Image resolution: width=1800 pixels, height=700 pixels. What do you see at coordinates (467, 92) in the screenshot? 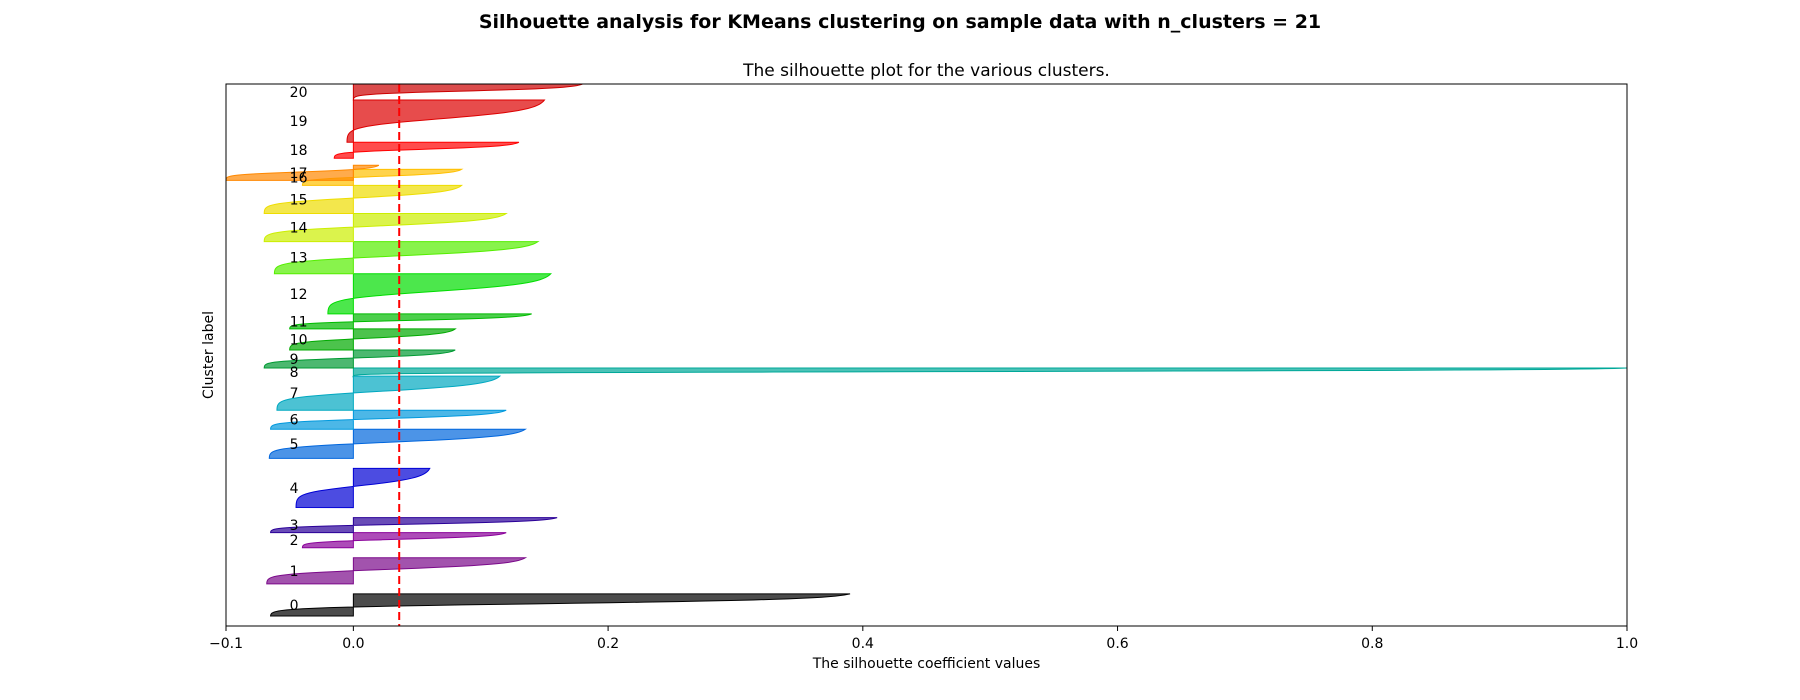
I see `cluster-20-silhouette` at bounding box center [467, 92].